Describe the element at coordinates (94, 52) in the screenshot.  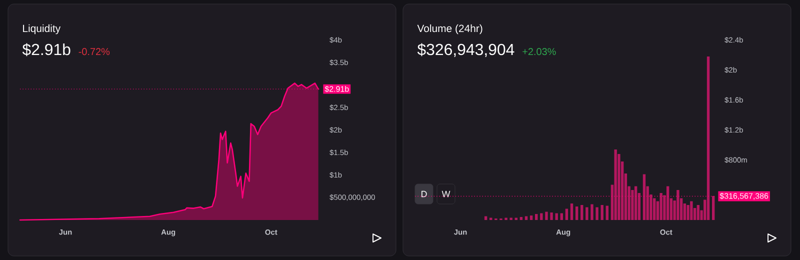
I see `annotation: -0.72%` at that location.